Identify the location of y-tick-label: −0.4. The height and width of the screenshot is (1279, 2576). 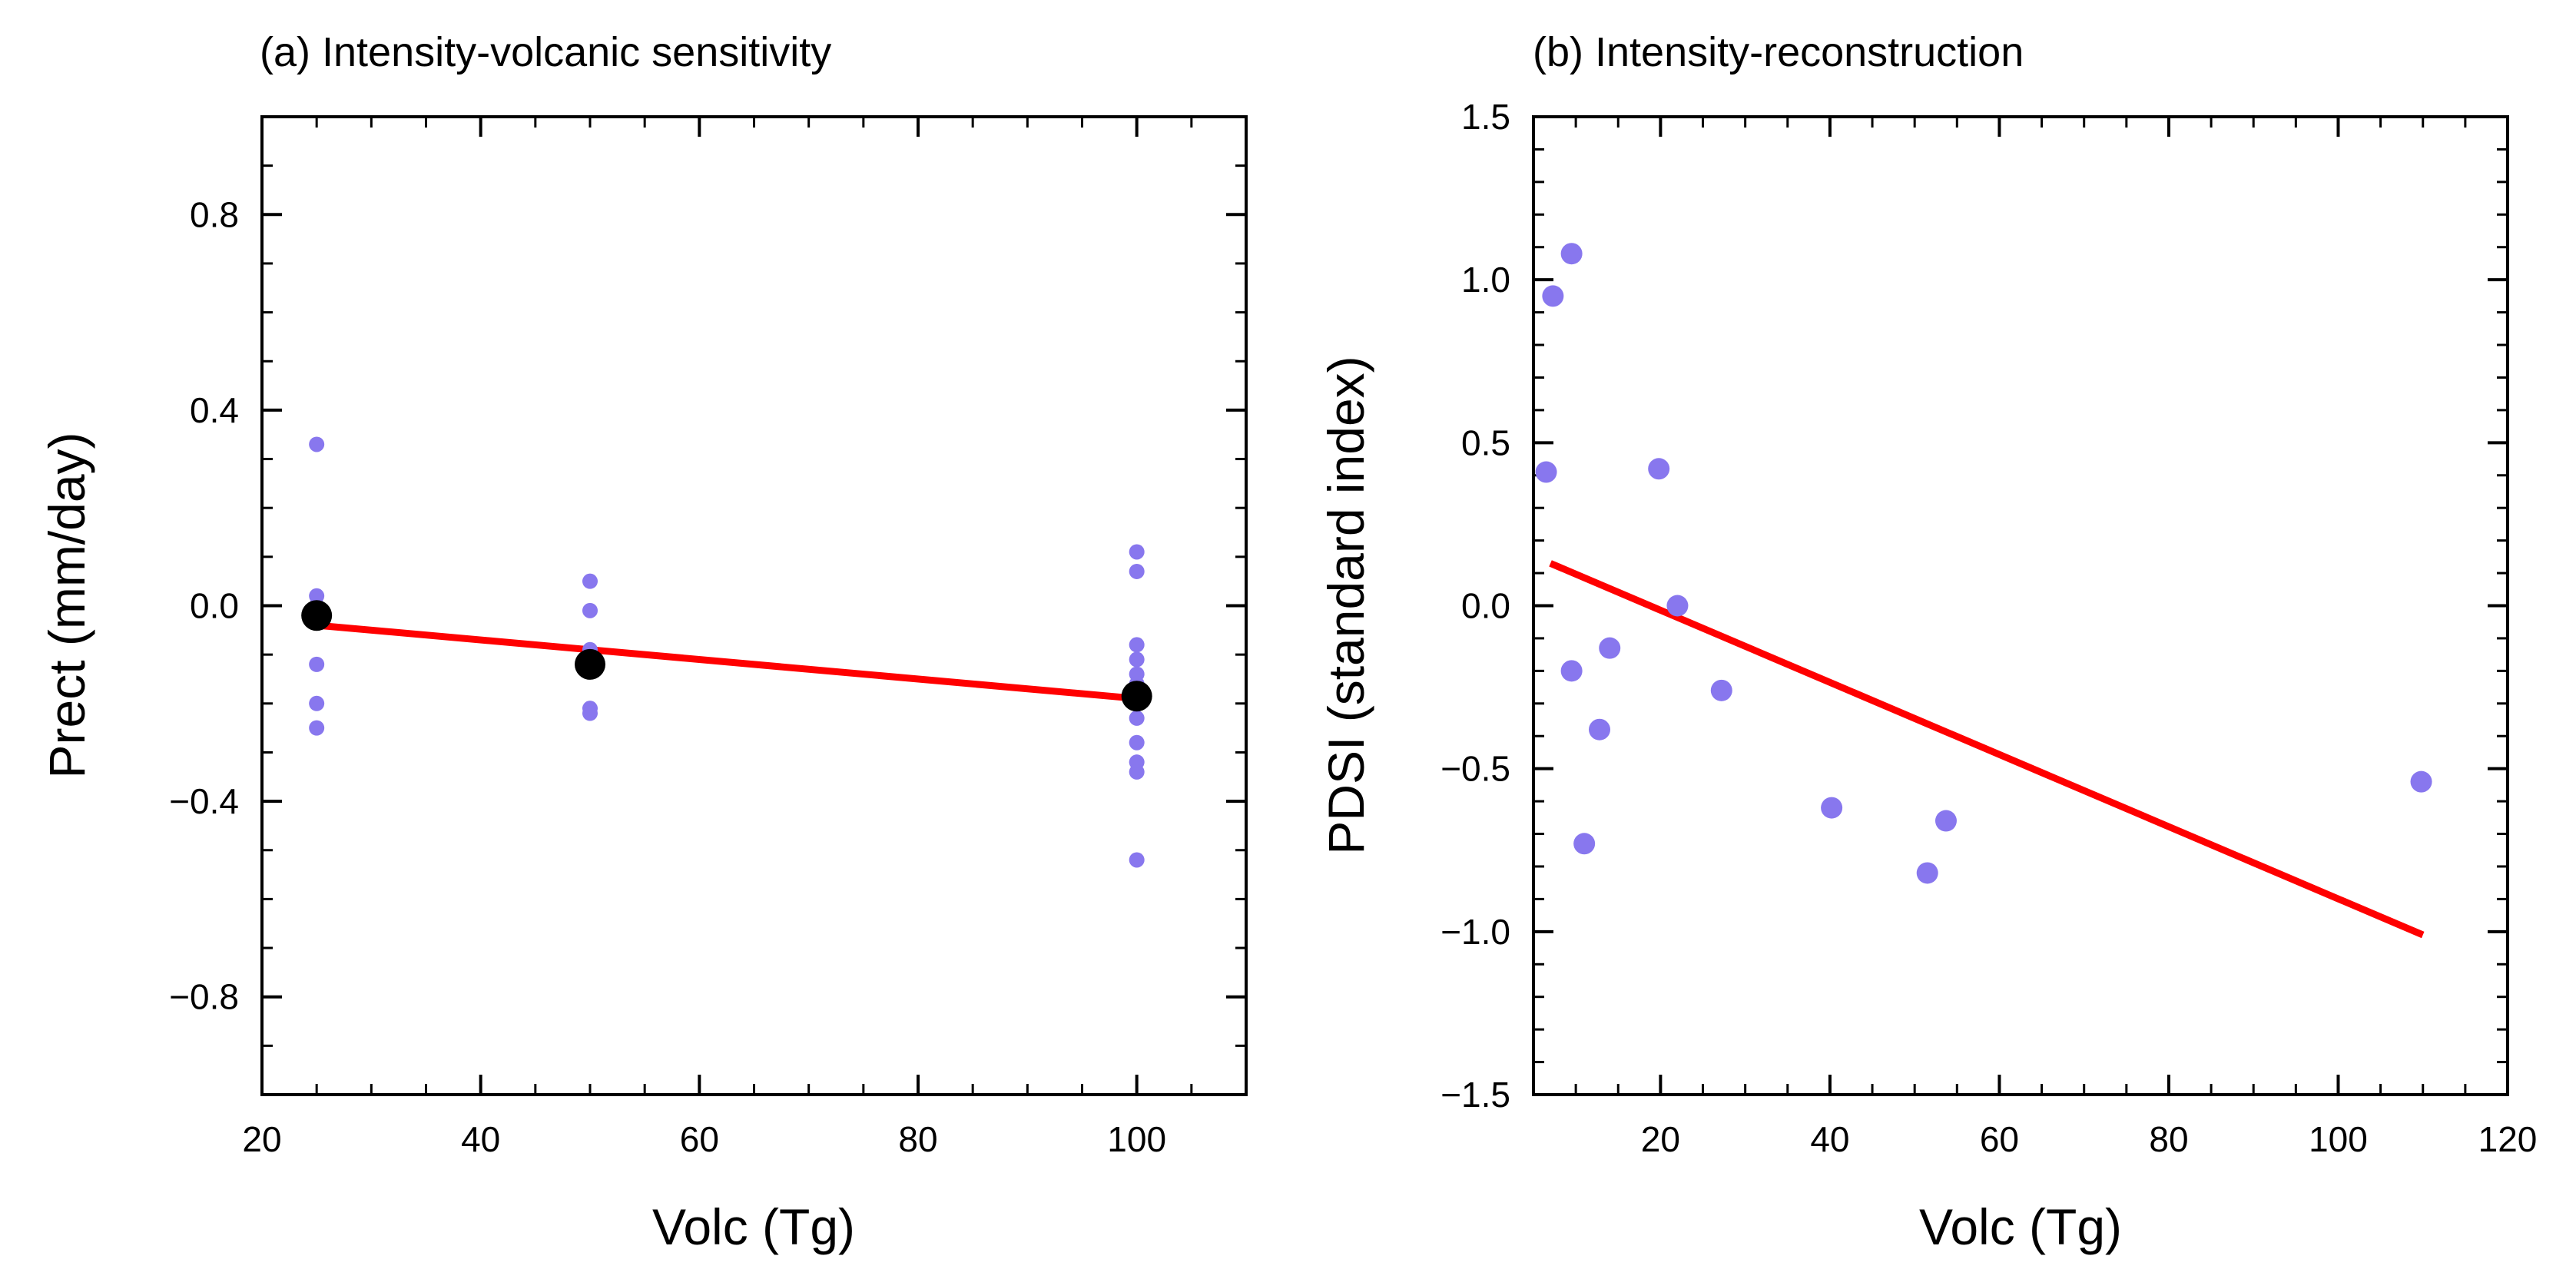
(204, 801).